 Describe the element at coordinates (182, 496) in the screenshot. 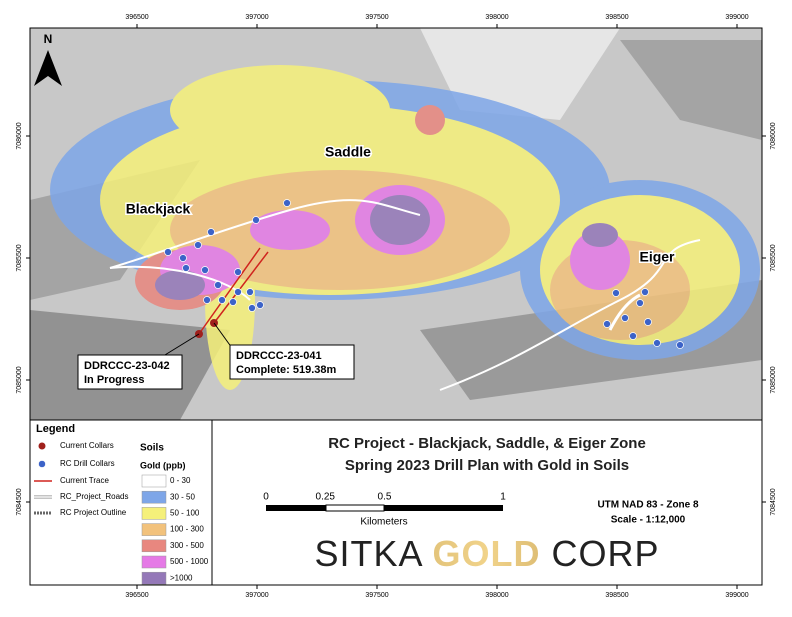

I see `legend-class: 30 - 50` at that location.